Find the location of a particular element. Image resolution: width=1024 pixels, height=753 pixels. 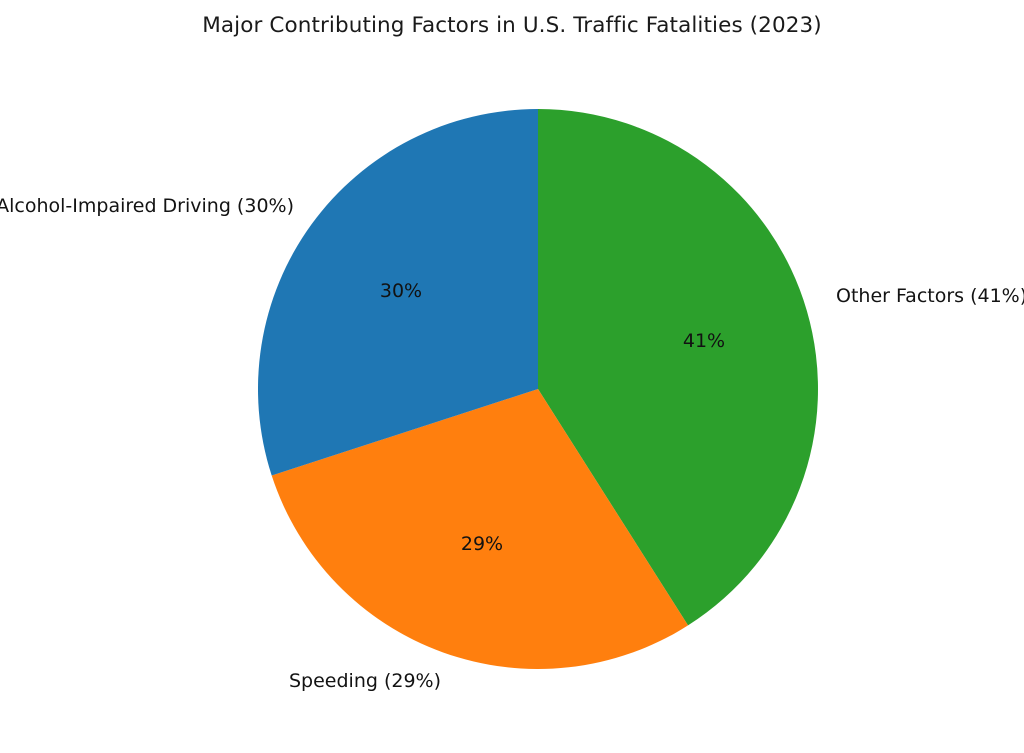

pie-slice-category-label: Speeding (29%) is located at coordinates (365, 681).